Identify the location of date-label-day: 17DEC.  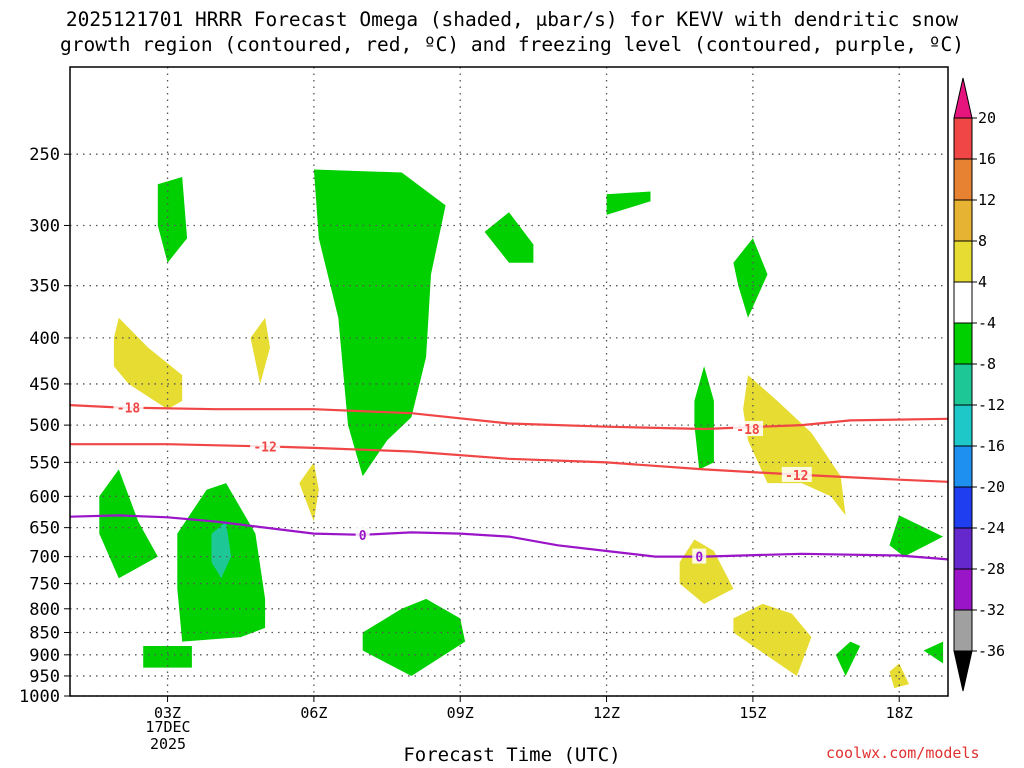
(168, 727).